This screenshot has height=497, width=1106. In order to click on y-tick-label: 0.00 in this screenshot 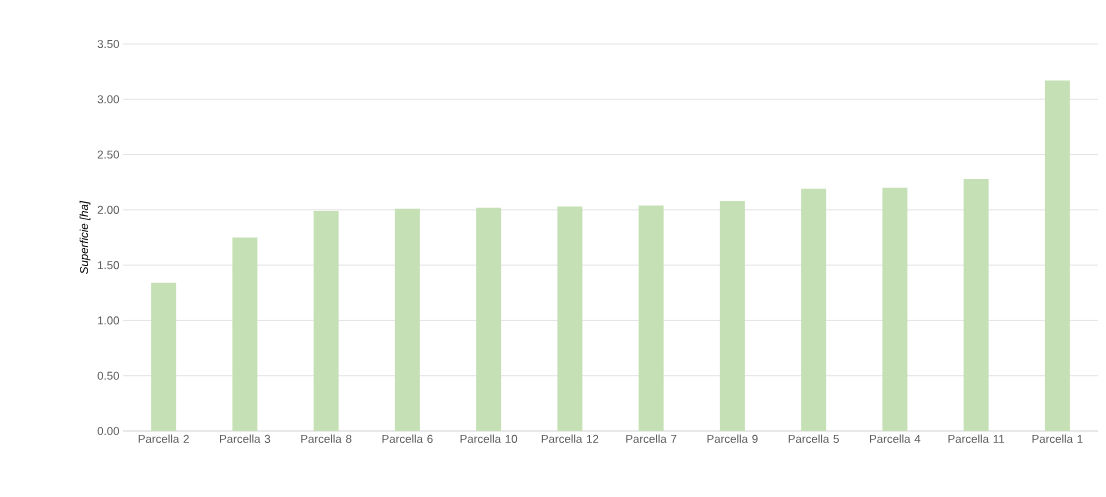, I will do `click(108, 431)`.